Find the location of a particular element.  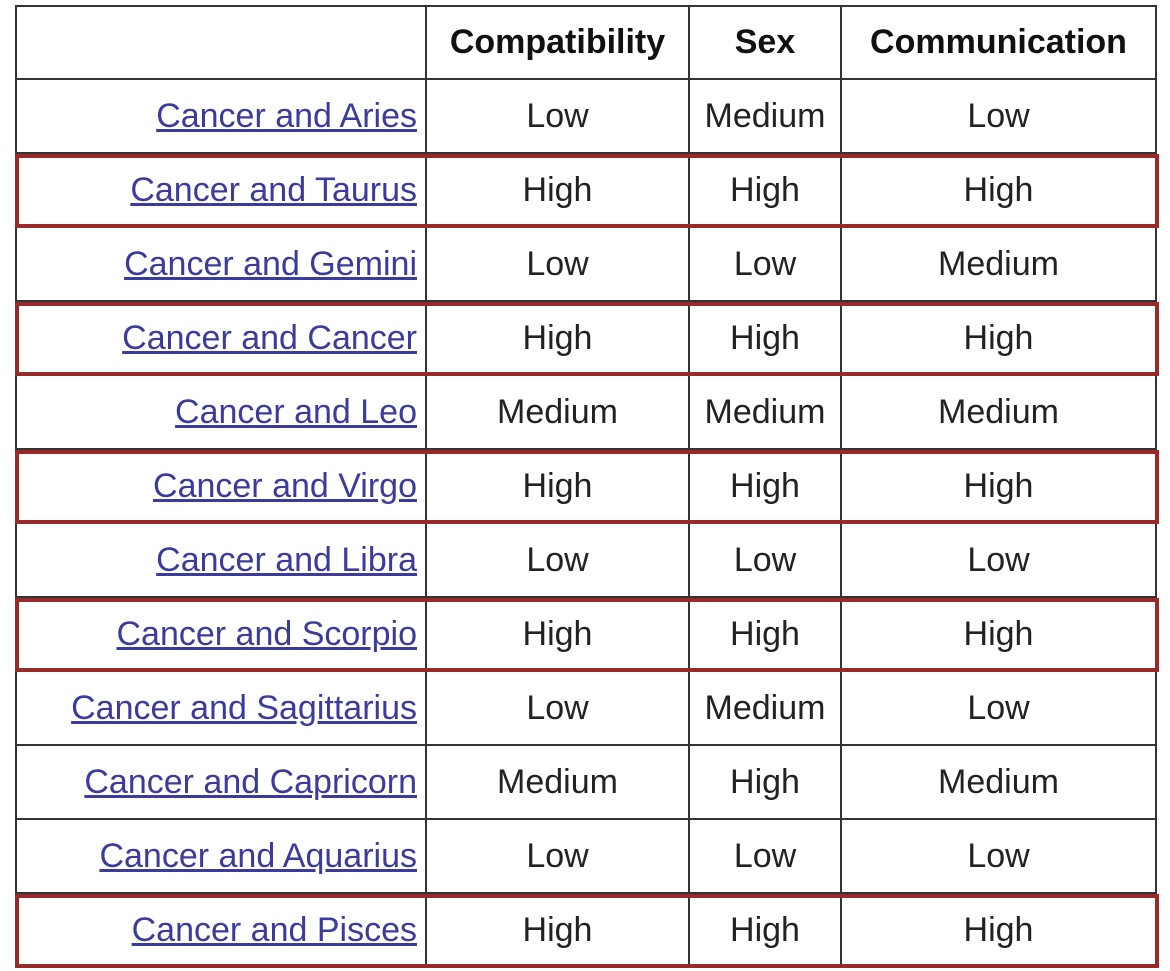

table-row: Cancer and Aquarius Low Low Low is located at coordinates (587, 857).